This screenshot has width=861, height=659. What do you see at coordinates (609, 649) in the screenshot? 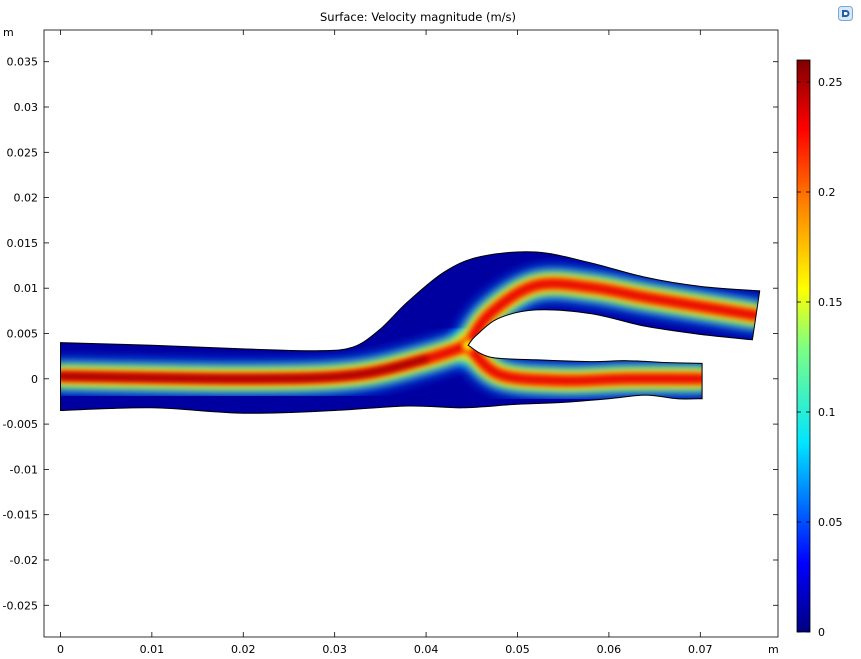
I see `x-tick-label: 0.06` at bounding box center [609, 649].